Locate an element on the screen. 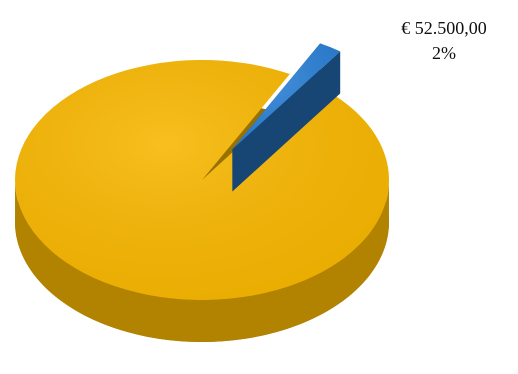 Image resolution: width=518 pixels, height=374 pixels. slice-shine is located at coordinates (286, 96).